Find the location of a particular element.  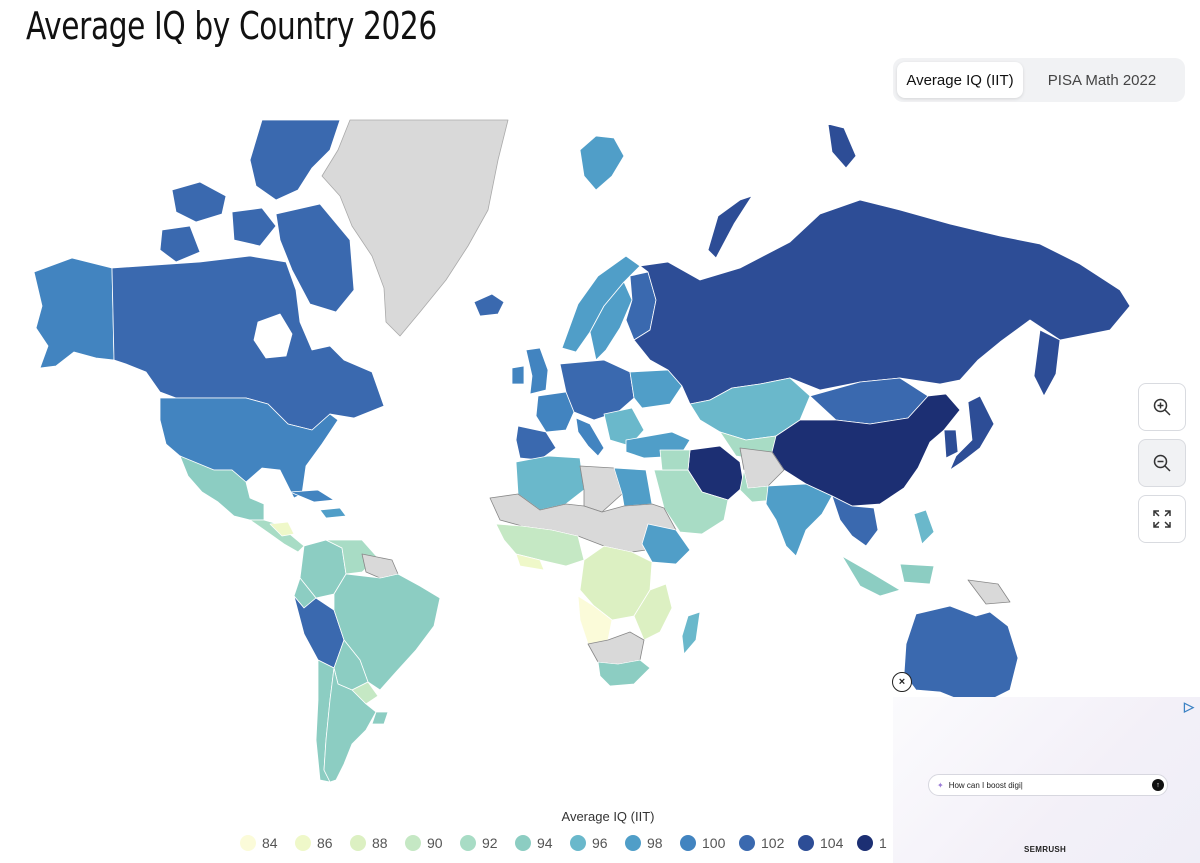

region-kazakhstan is located at coordinates (750, 409).